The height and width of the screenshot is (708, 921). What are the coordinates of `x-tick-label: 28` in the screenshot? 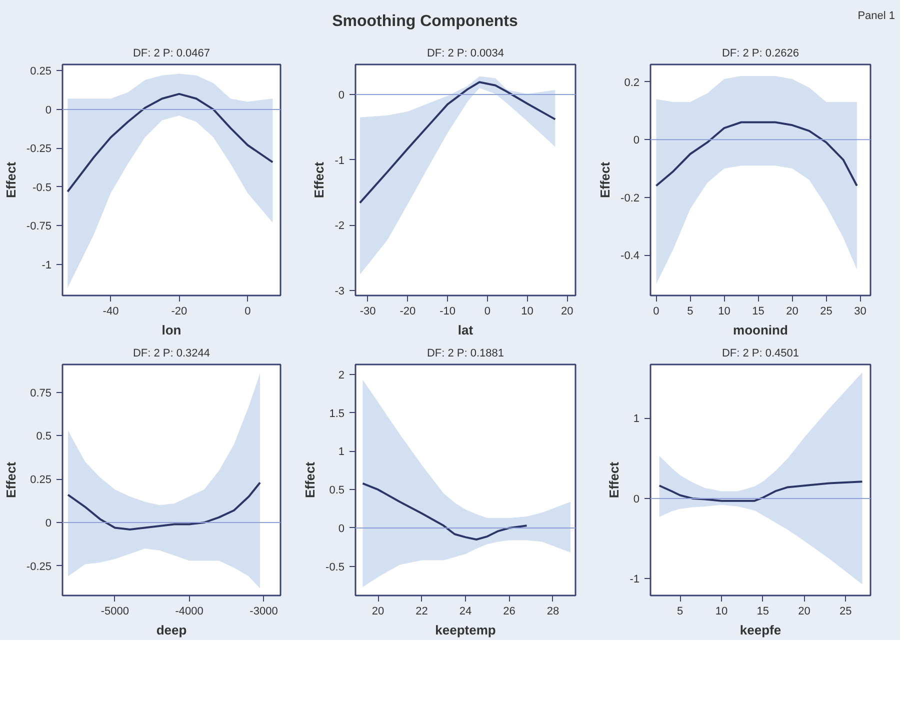 It's located at (553, 612).